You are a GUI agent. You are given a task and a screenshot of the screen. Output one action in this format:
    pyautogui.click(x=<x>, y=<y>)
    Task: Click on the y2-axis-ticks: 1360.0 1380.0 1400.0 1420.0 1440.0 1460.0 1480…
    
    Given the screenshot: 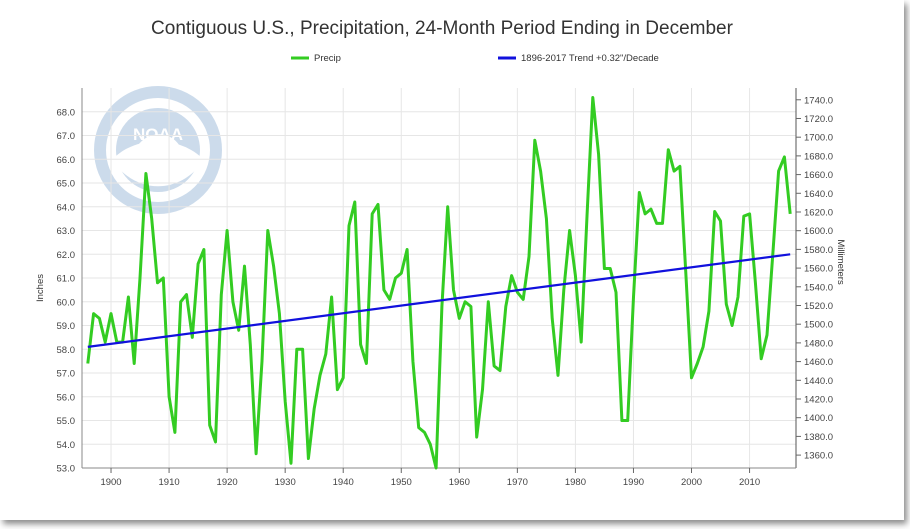 What is the action you would take?
    pyautogui.click(x=814, y=278)
    